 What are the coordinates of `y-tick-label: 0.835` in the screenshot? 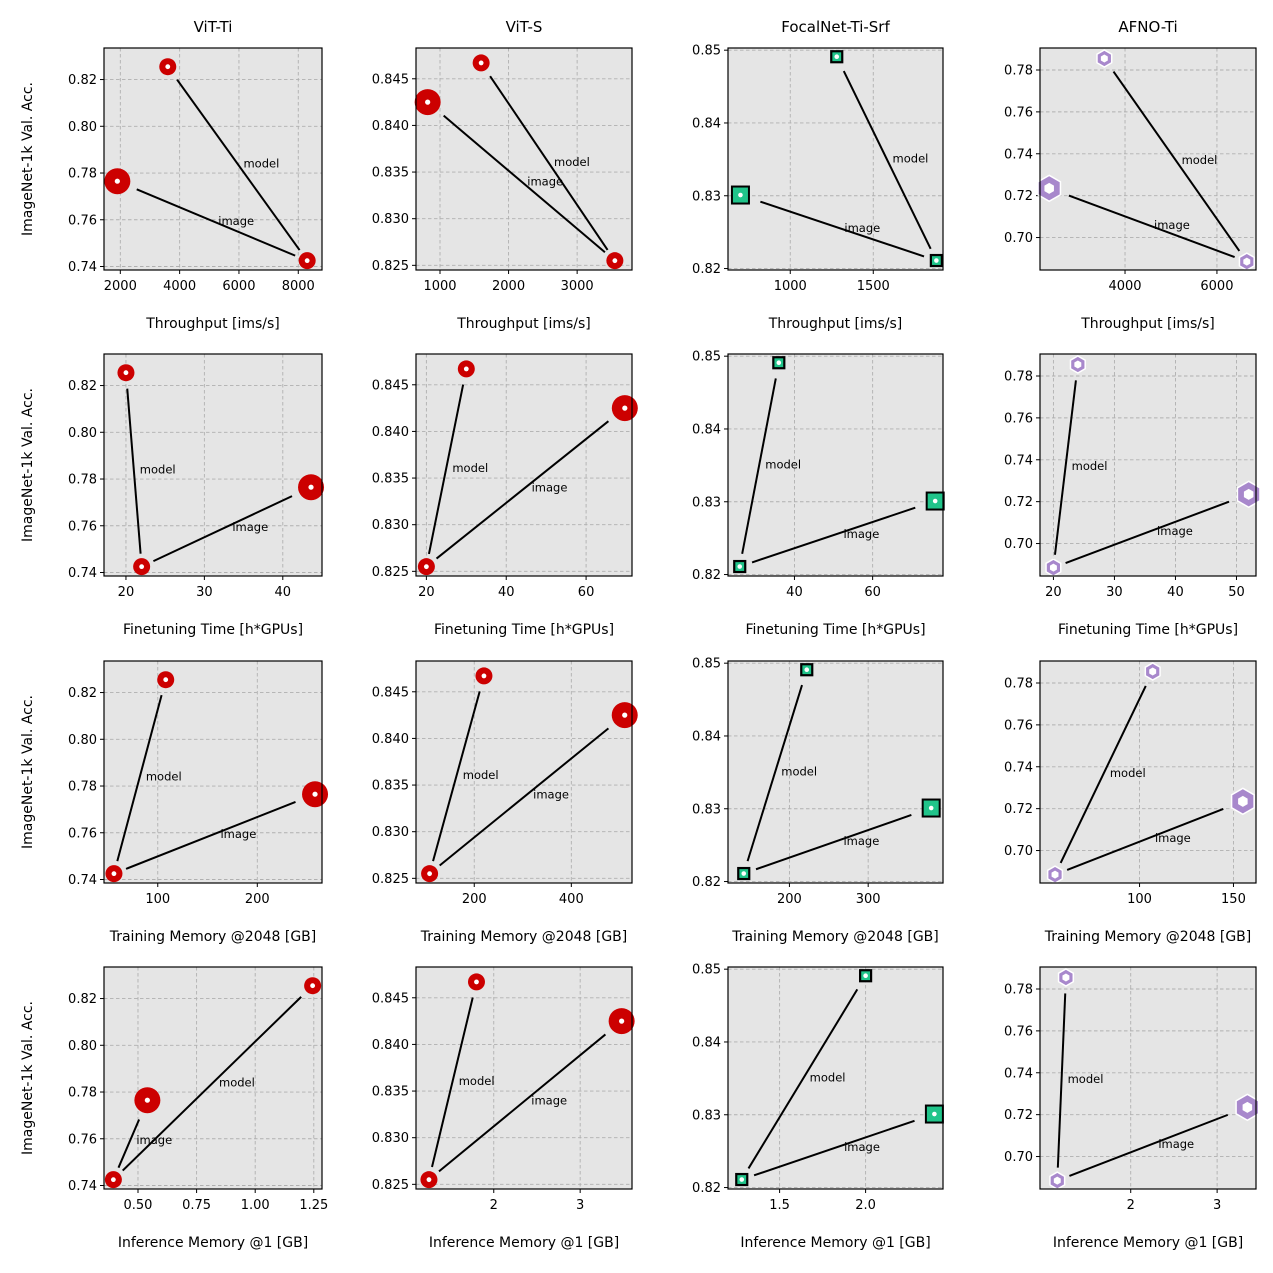 It's located at (390, 786).